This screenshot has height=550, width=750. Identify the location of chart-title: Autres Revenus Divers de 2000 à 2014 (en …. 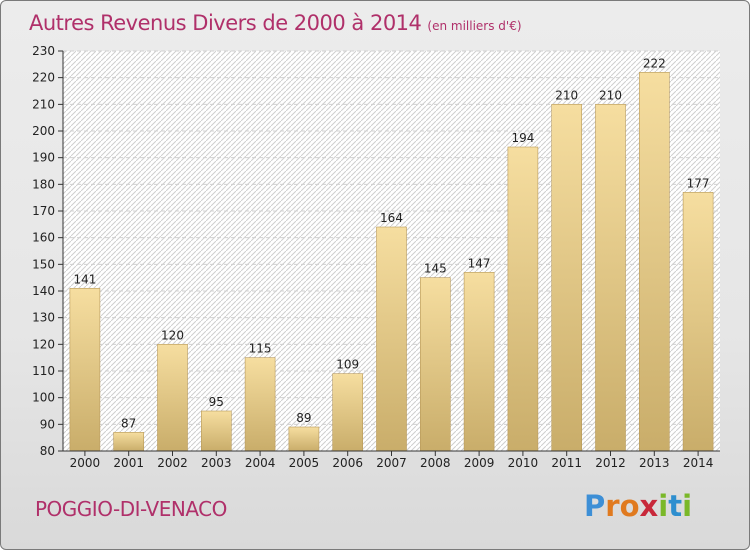
(275, 23).